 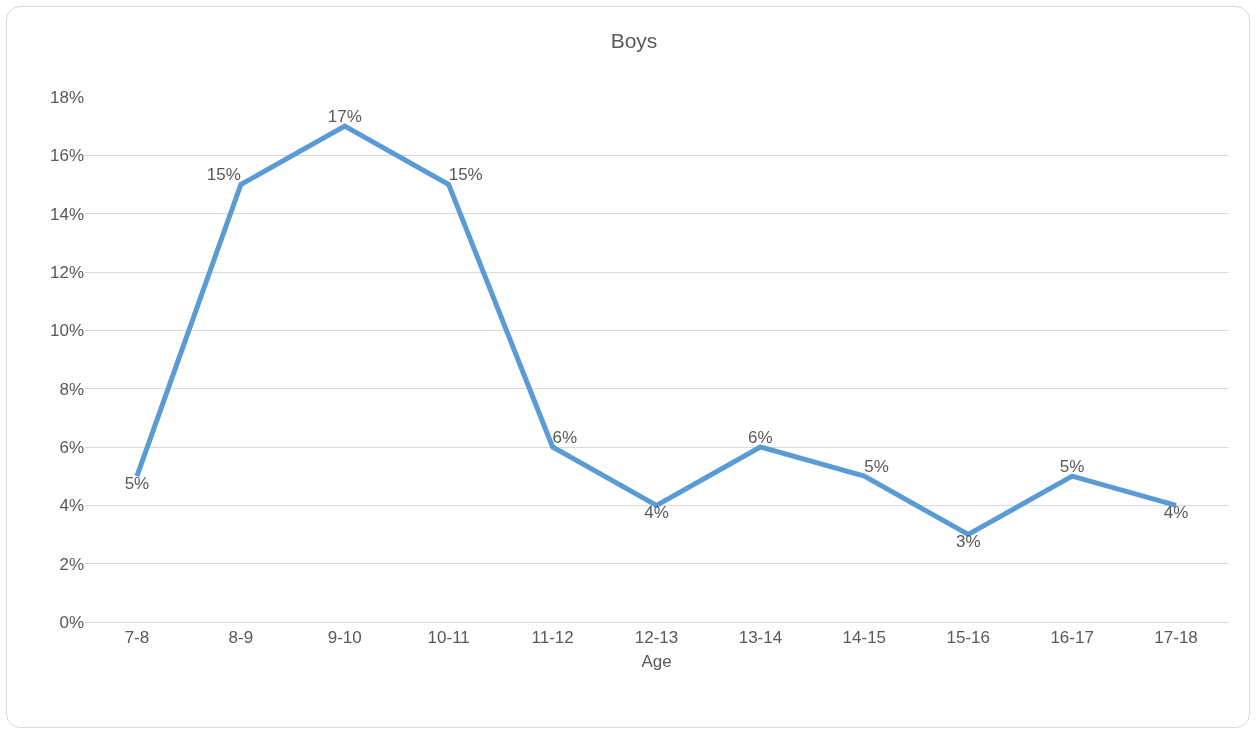 I want to click on data-label: 17%, so click(x=344, y=116).